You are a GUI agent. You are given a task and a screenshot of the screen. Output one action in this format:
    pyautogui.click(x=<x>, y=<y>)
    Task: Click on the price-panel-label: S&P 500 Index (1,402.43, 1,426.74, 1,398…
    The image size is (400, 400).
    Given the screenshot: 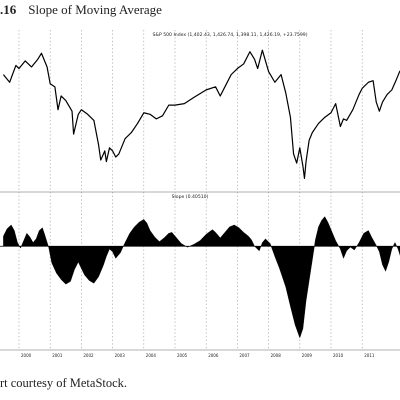 What is the action you would take?
    pyautogui.click(x=229, y=35)
    